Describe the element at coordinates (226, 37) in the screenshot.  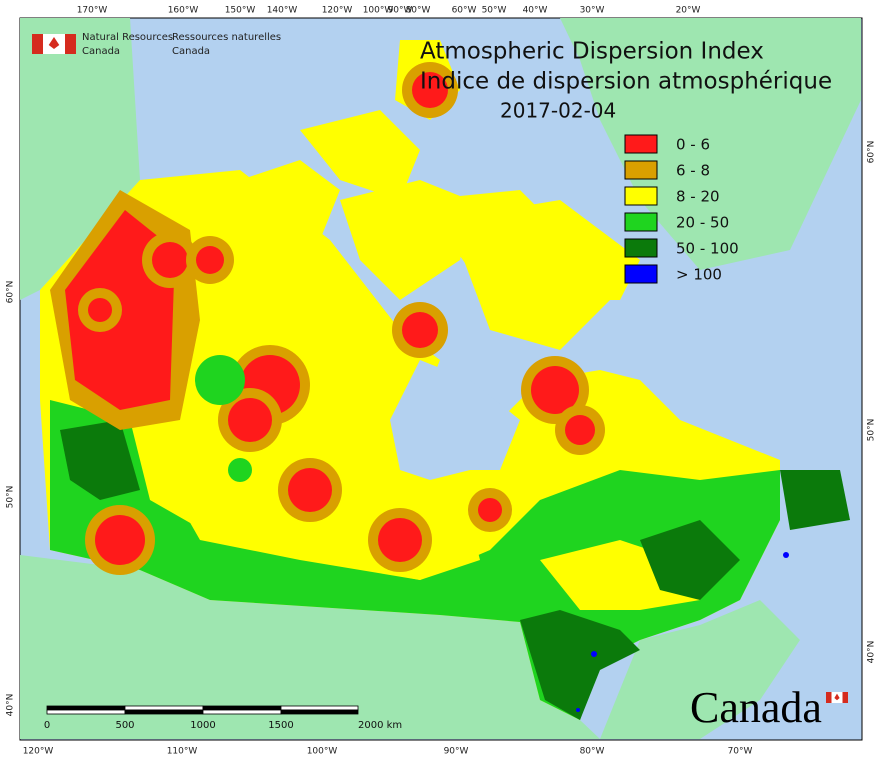
I see `agency-fr: Ressources naturelles` at that location.